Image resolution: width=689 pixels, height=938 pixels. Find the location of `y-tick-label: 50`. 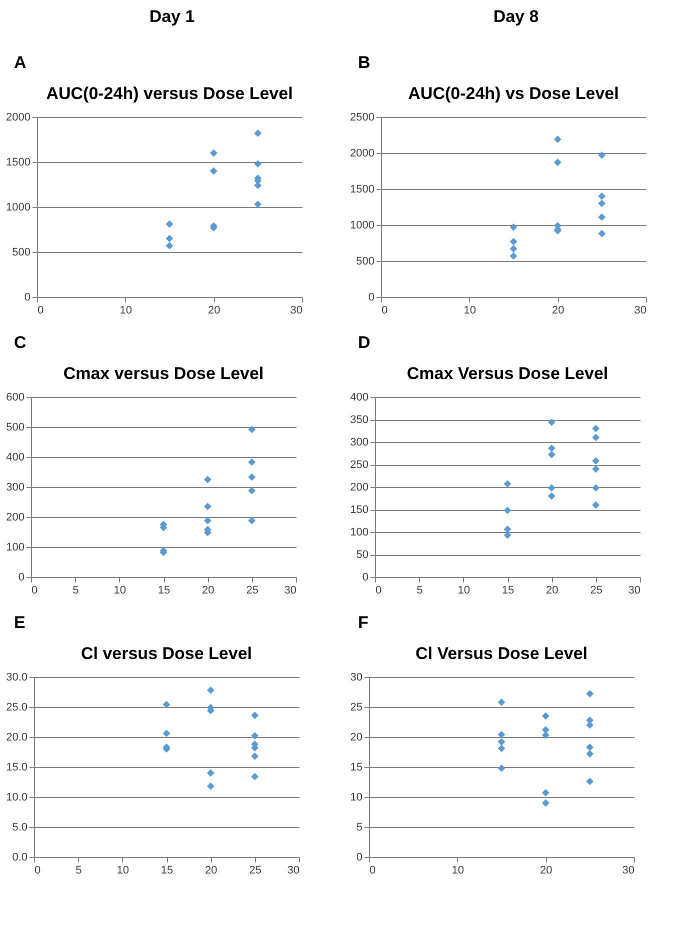

y-tick-label: 50 is located at coordinates (362, 555).